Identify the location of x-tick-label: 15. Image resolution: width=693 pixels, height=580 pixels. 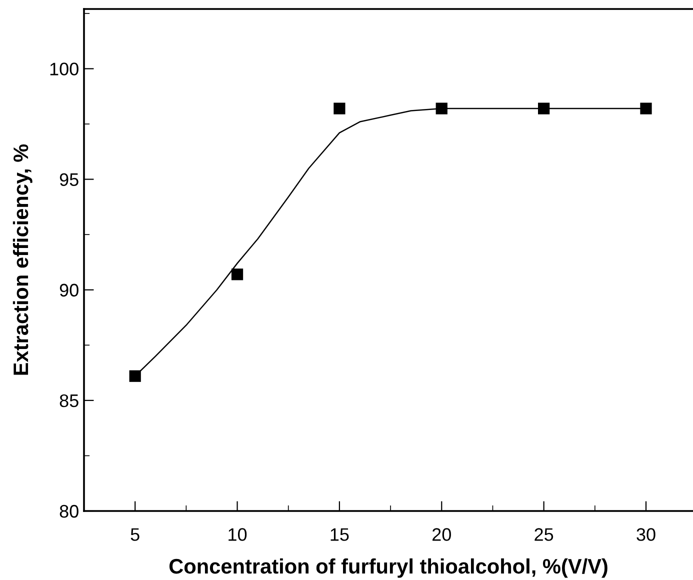
(339, 534).